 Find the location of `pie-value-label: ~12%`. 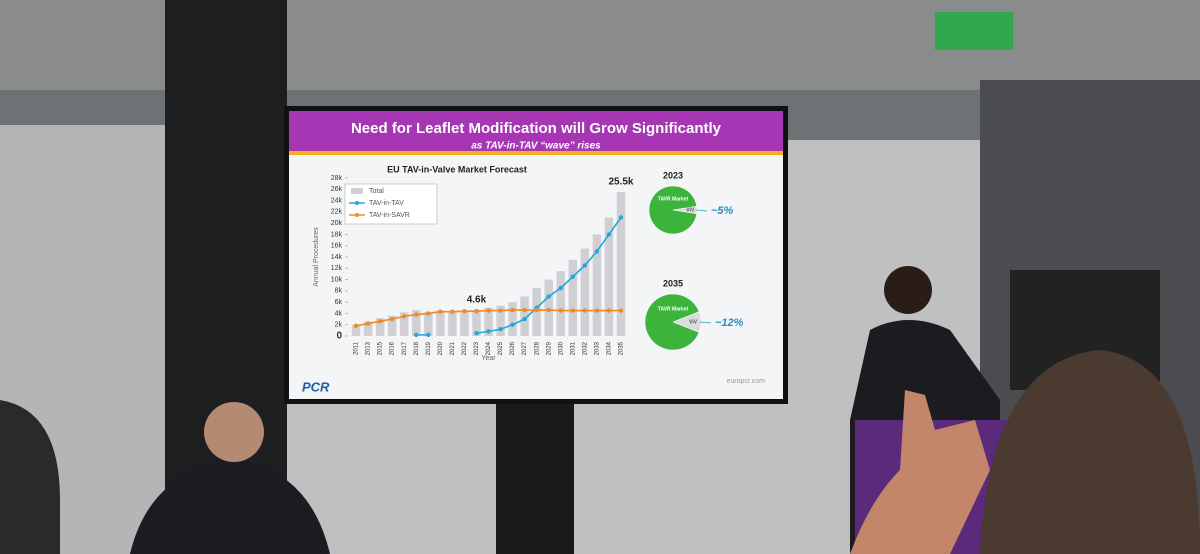

pie-value-label: ~12% is located at coordinates (729, 323).